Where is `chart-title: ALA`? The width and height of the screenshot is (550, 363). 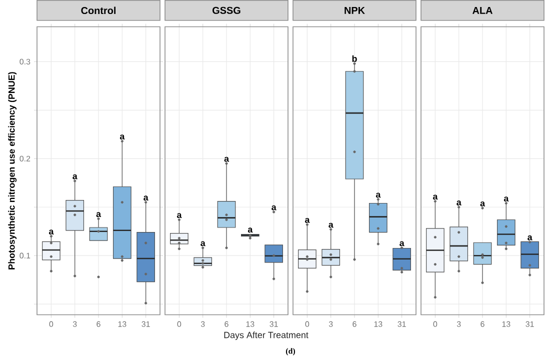
chart-title: ALA is located at coordinates (482, 10).